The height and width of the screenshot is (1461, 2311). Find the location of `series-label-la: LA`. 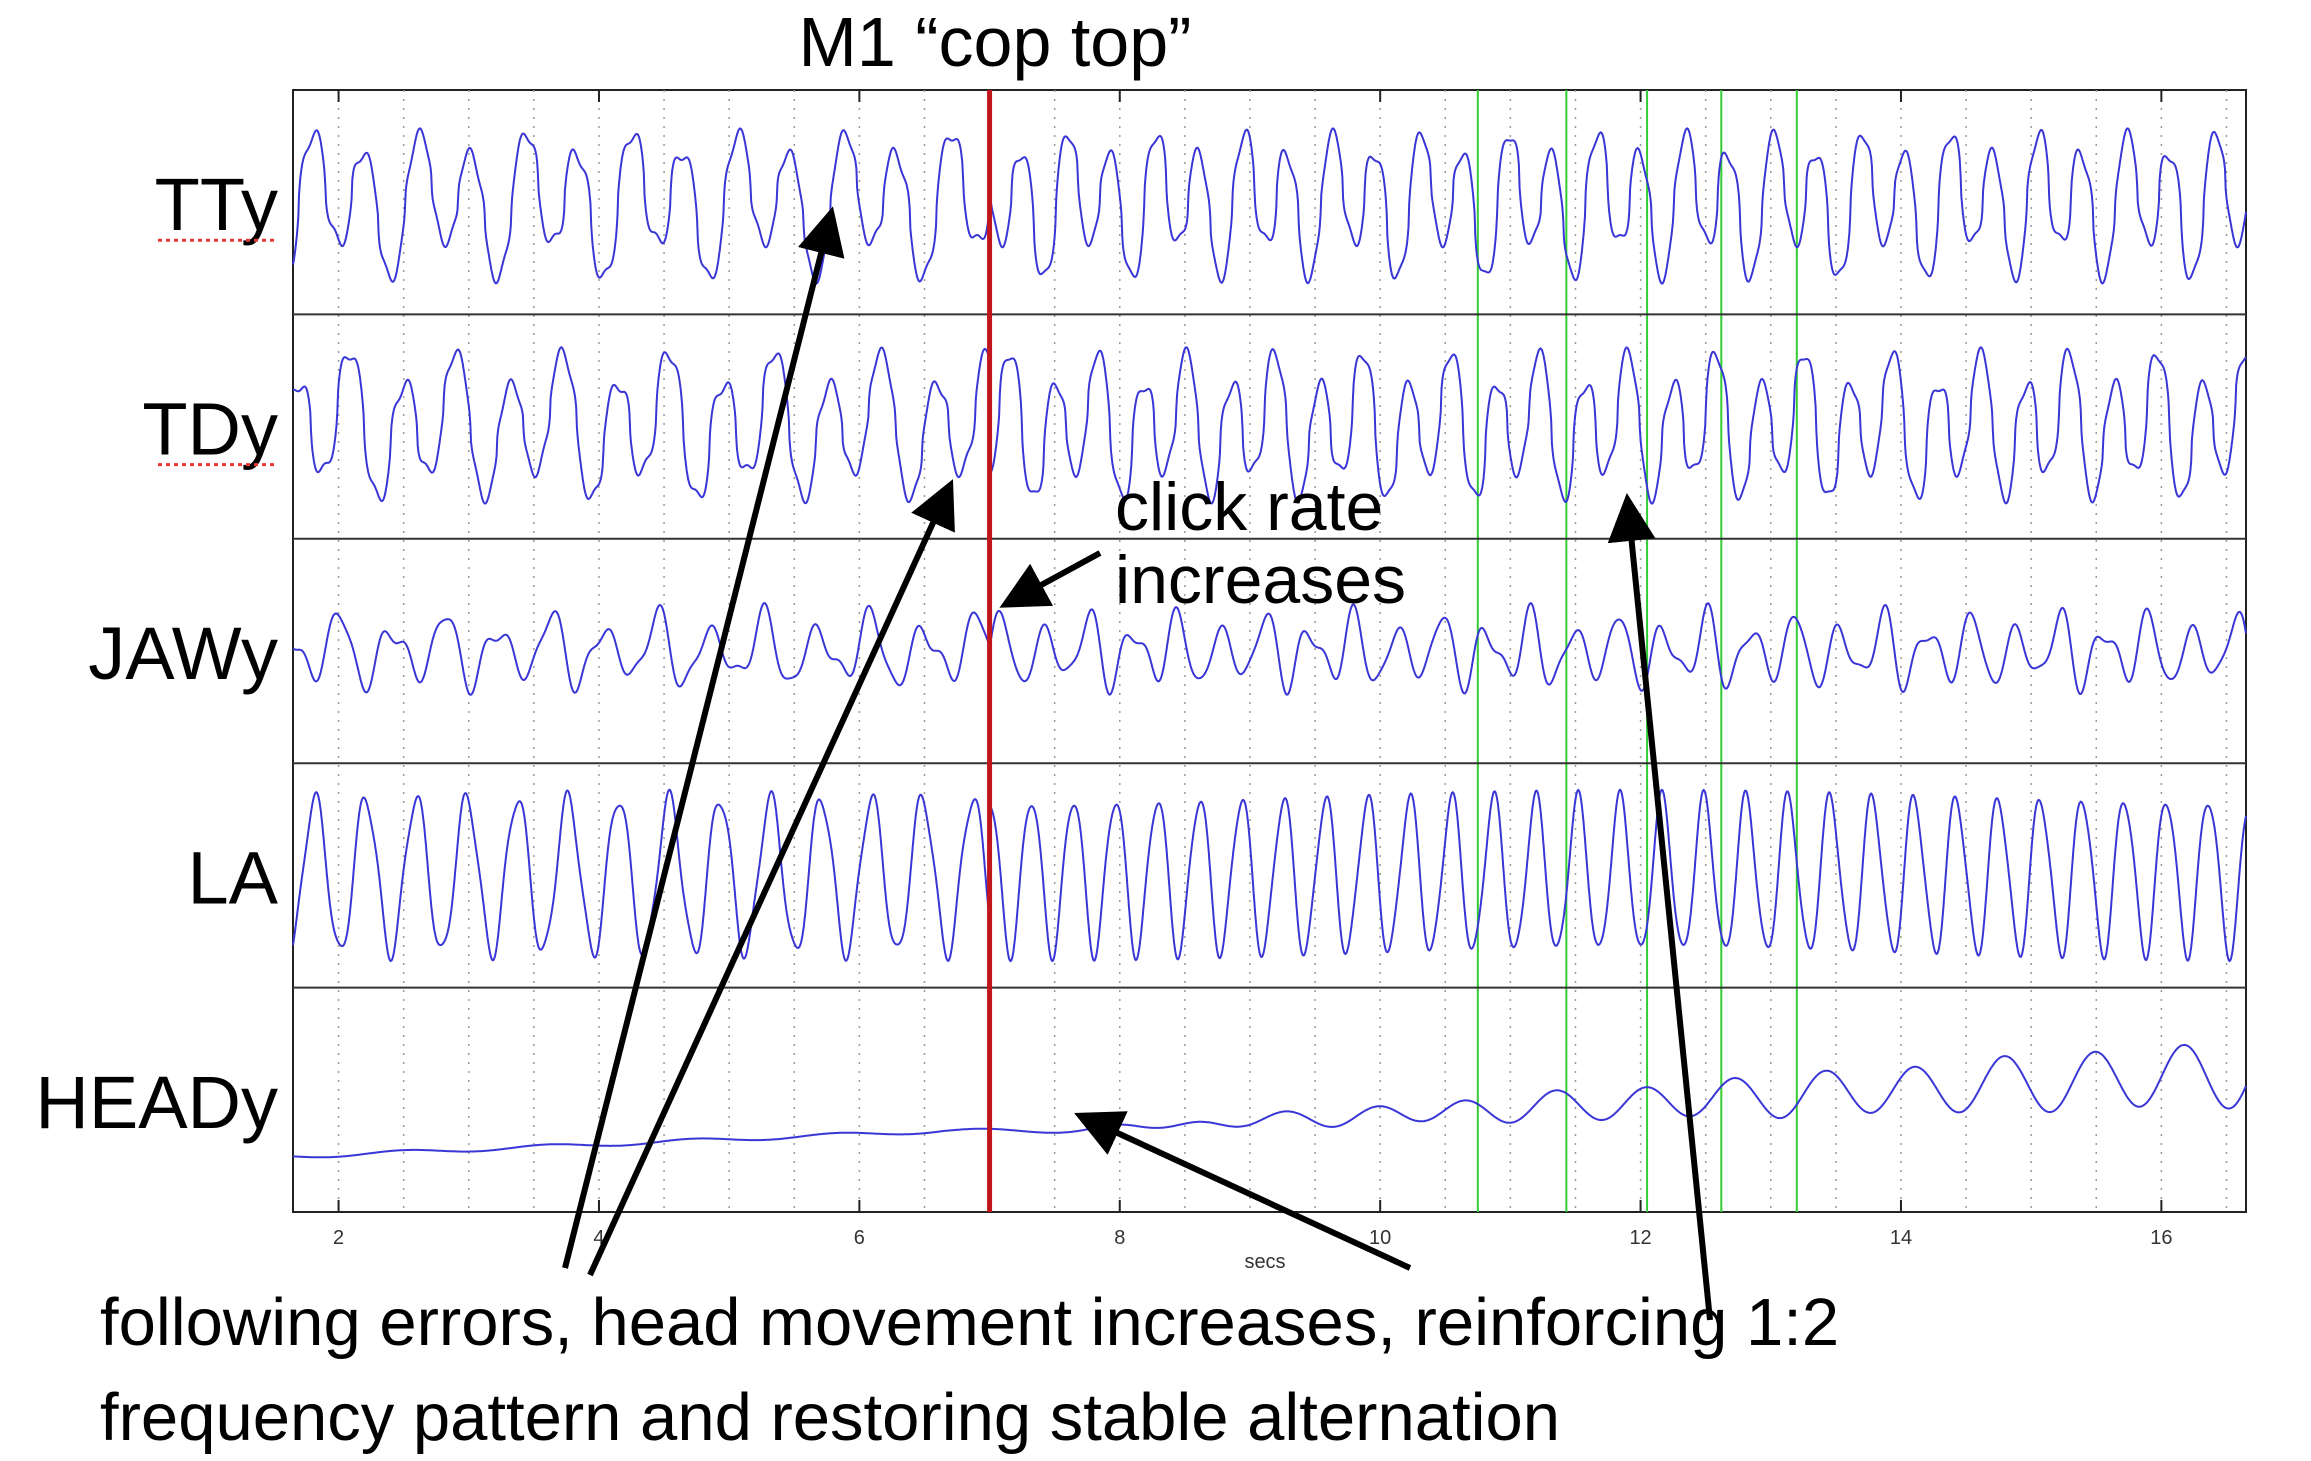

series-label-la: LA is located at coordinates (232, 877).